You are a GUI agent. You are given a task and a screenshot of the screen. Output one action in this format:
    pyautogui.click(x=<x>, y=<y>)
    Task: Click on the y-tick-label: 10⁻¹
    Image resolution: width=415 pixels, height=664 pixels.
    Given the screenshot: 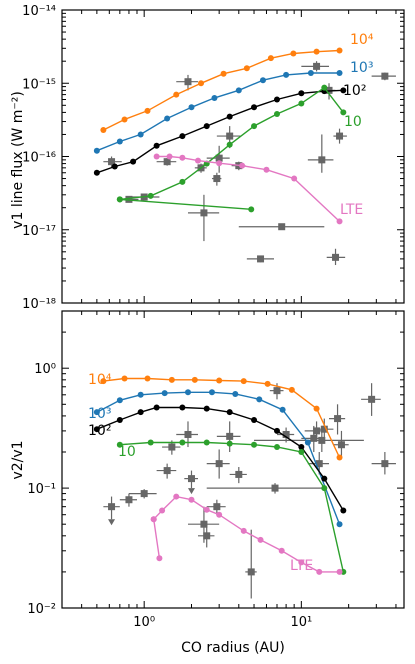 What is the action you would take?
    pyautogui.click(x=41, y=489)
    